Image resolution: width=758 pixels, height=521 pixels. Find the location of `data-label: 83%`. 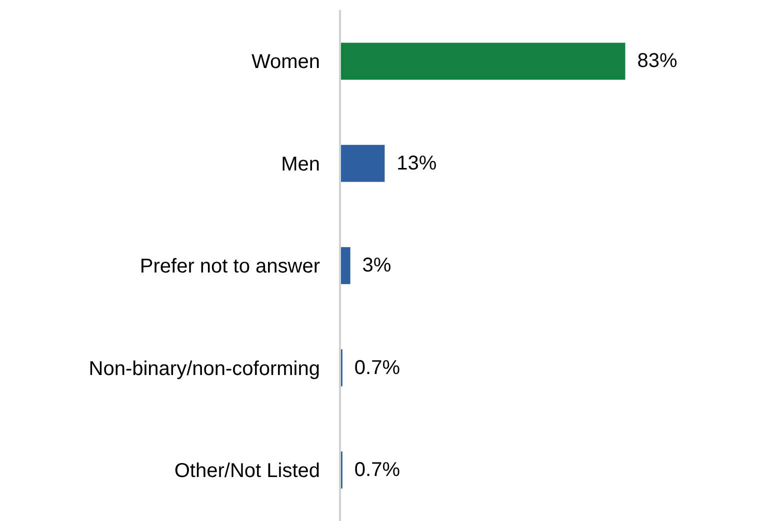

data-label: 83% is located at coordinates (657, 61).